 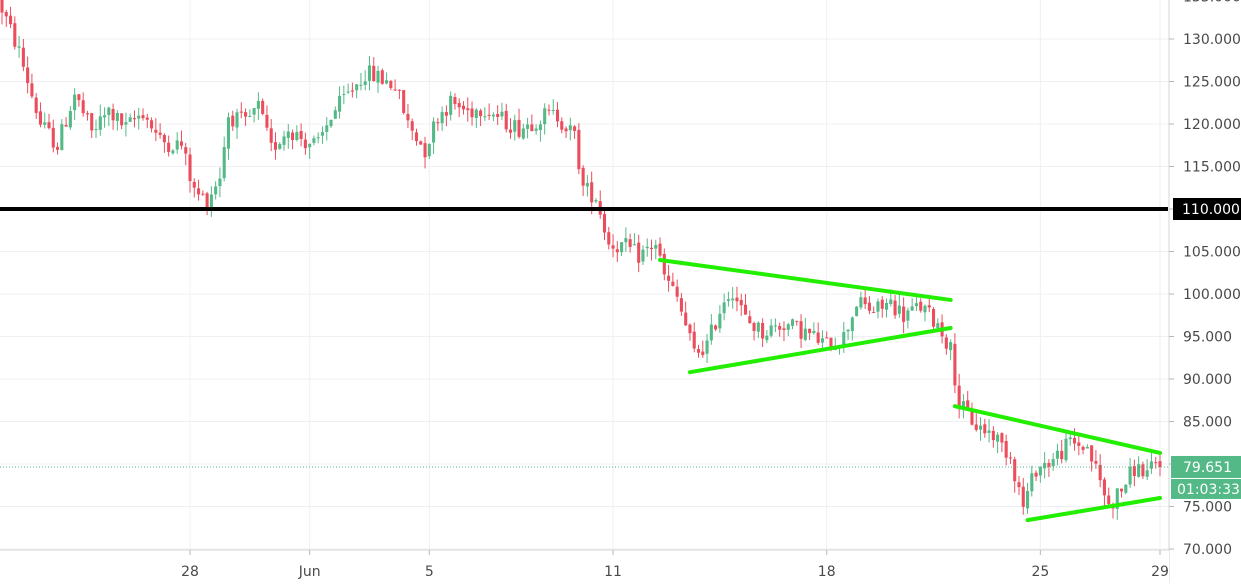 What do you see at coordinates (1160, 572) in the screenshot?
I see `time-tick-label: 29` at bounding box center [1160, 572].